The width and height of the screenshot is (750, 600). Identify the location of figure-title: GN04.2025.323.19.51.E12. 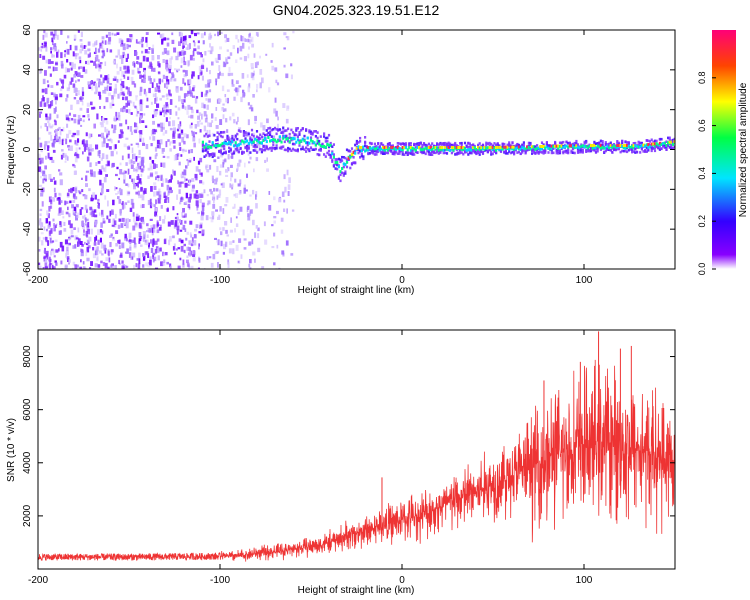
(356, 10).